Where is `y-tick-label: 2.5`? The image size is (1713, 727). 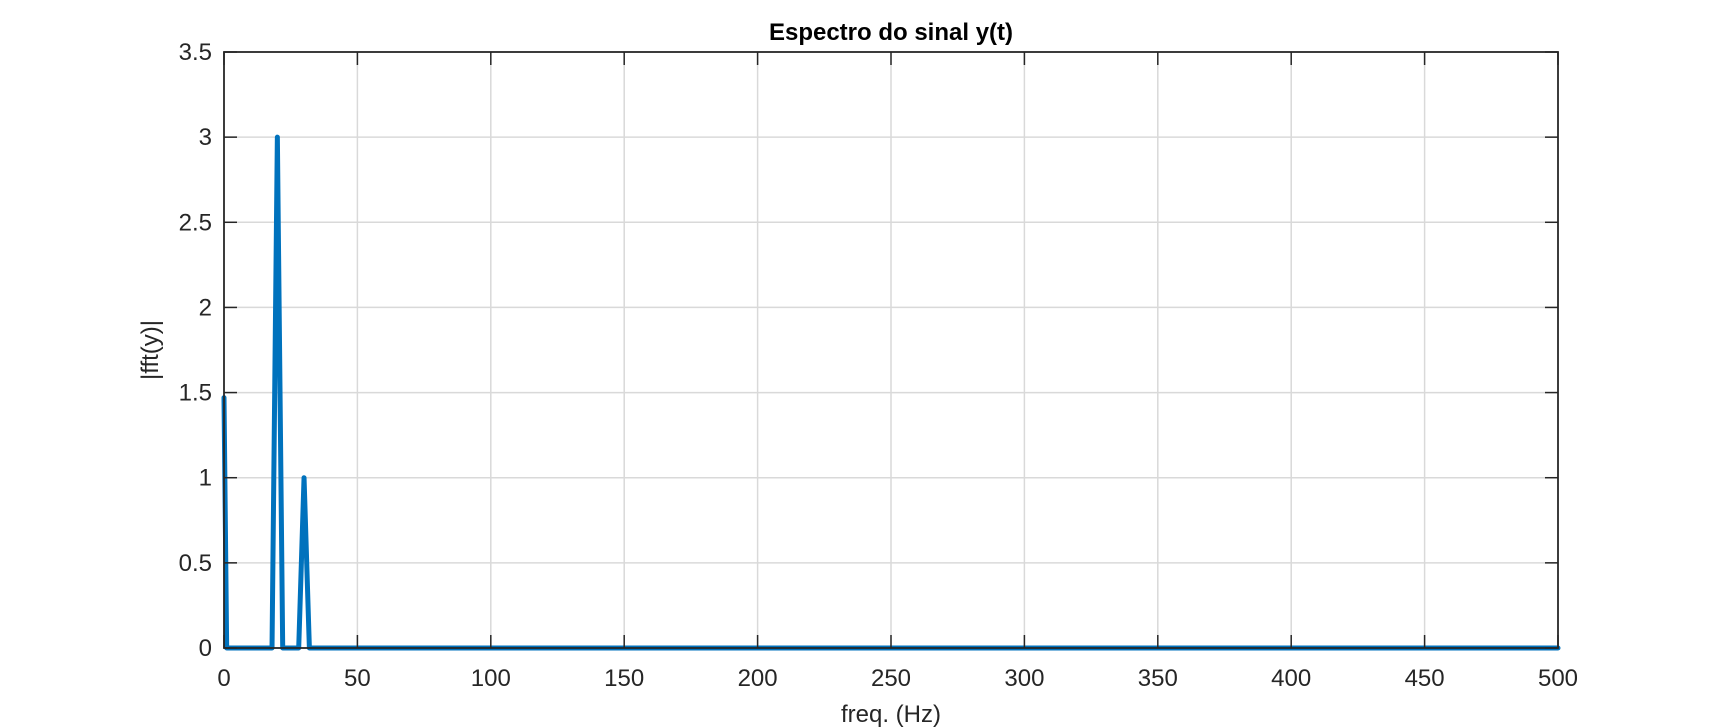
y-tick-label: 2.5 is located at coordinates (195, 222).